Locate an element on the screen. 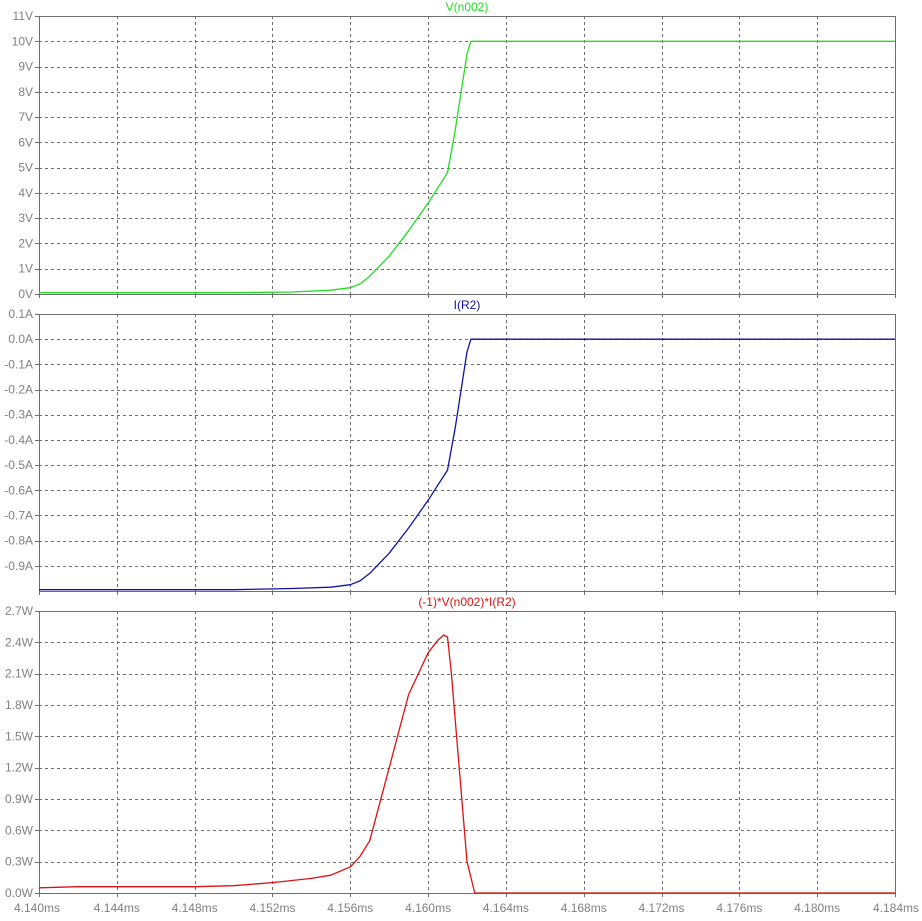 Image resolution: width=922 pixels, height=921 pixels. x-tick-label: 4.184ms is located at coordinates (896, 908).